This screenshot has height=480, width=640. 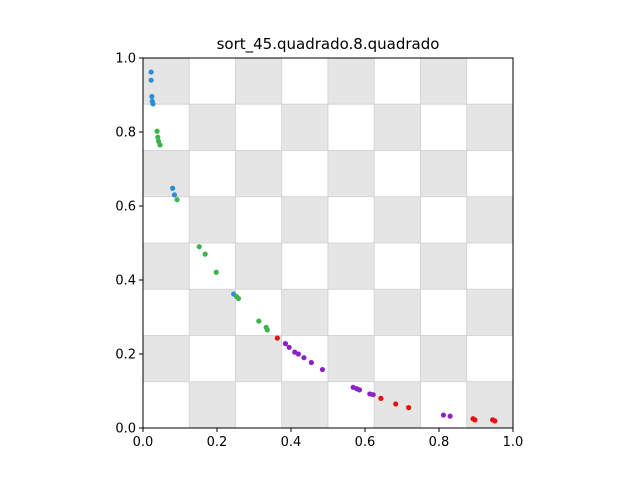 What do you see at coordinates (365, 442) in the screenshot?
I see `x-tick-label: 0.6` at bounding box center [365, 442].